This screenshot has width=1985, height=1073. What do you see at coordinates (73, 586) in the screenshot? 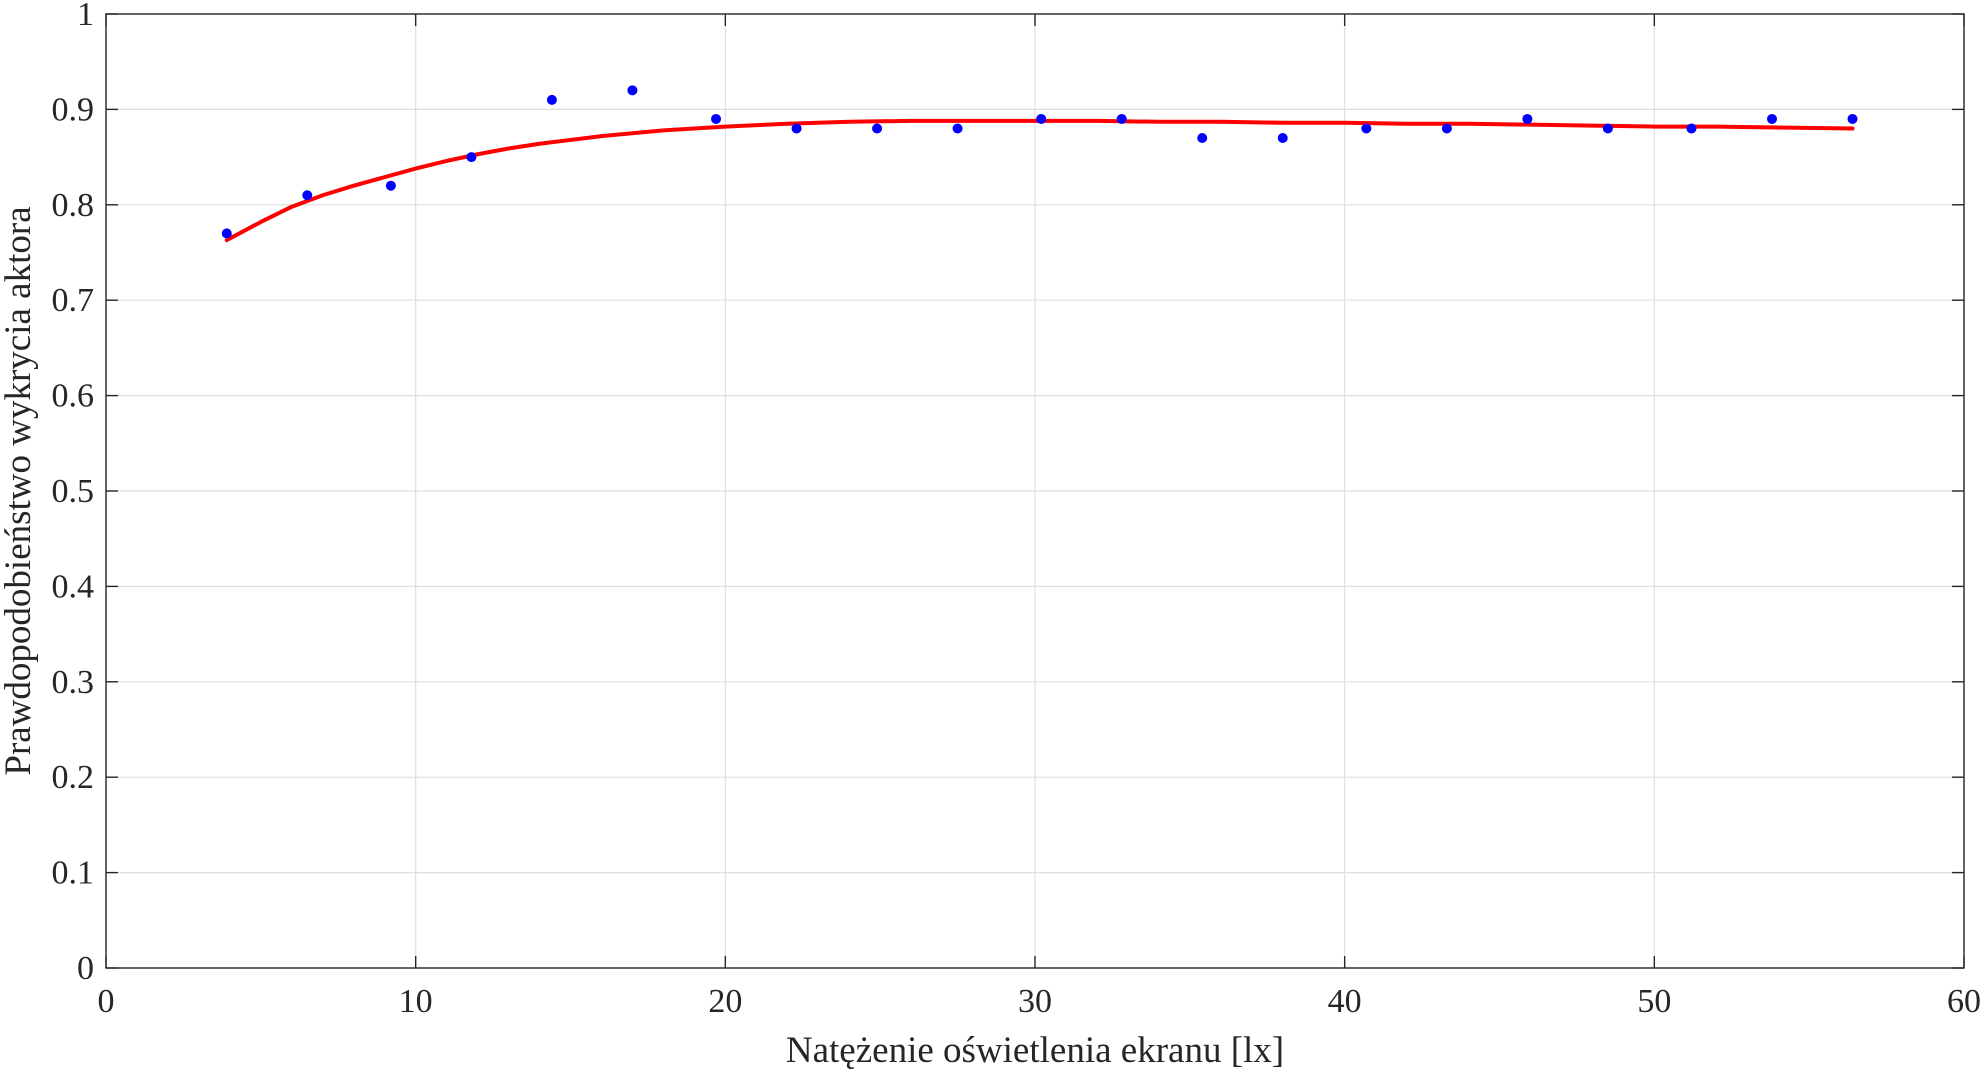
I see `y-tick-label: 0.4` at bounding box center [73, 586].